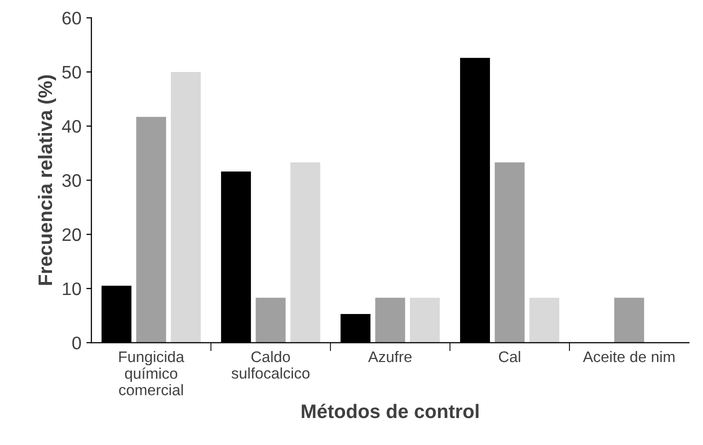 This screenshot has height=445, width=703. What do you see at coordinates (71, 289) in the screenshot?
I see `y-tick-label: 10` at bounding box center [71, 289].